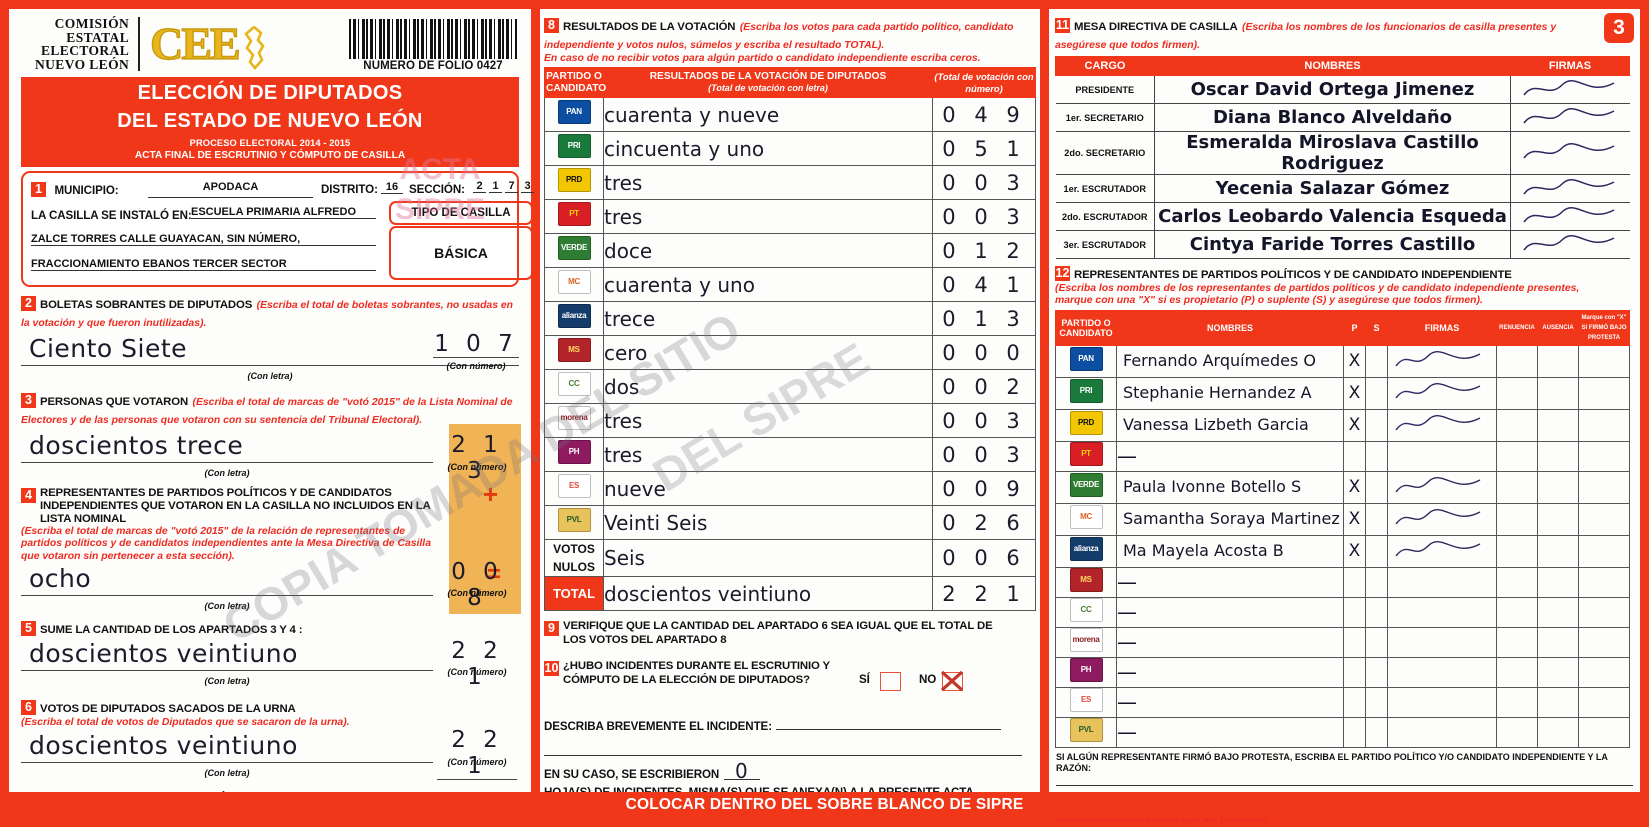 Image resolution: width=1649 pixels, height=827 pixels. What do you see at coordinates (1230, 425) in the screenshot?
I see `rep-nombre: Vanessa Lizbeth Garcia` at bounding box center [1230, 425].